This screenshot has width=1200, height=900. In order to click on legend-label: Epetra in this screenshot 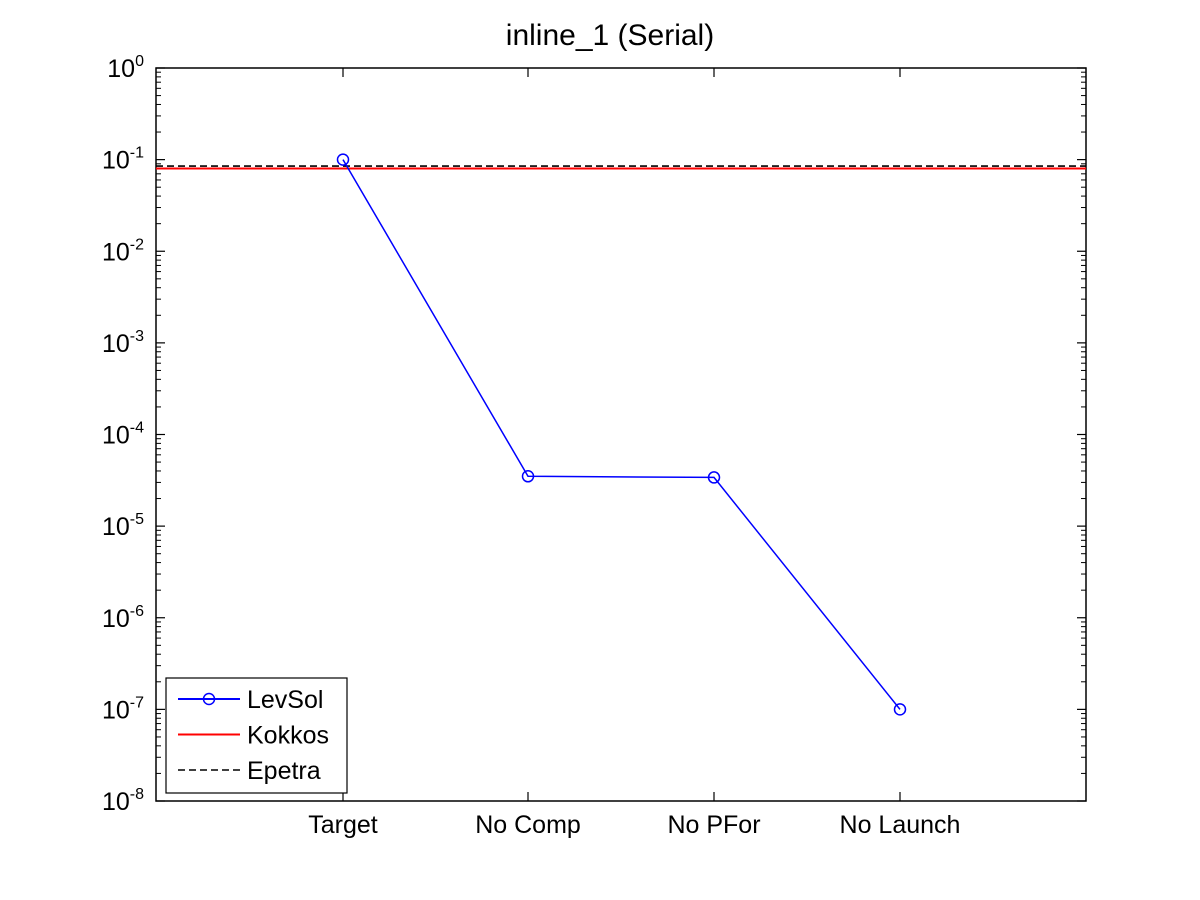, I will do `click(284, 771)`.